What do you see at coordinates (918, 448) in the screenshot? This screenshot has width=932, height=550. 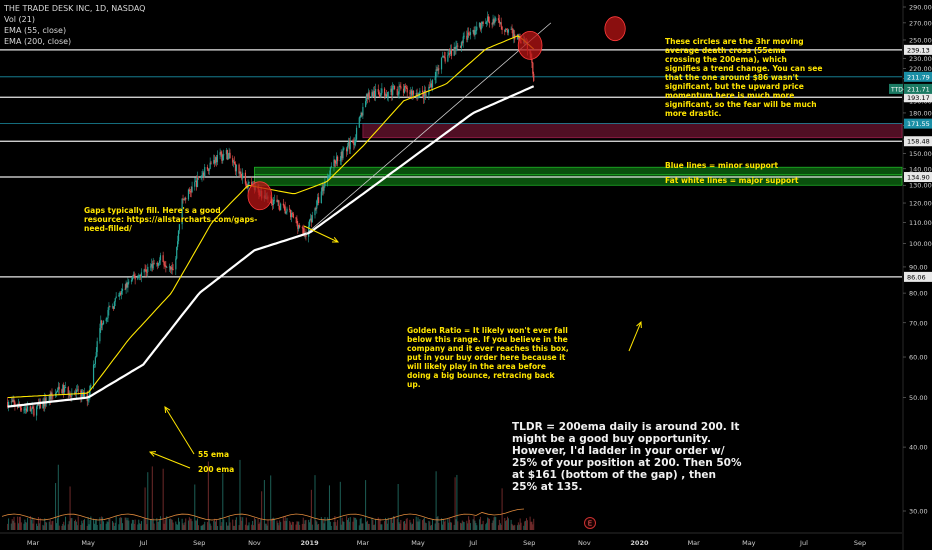 I see `y-tick-label: 40.00` at bounding box center [918, 448].